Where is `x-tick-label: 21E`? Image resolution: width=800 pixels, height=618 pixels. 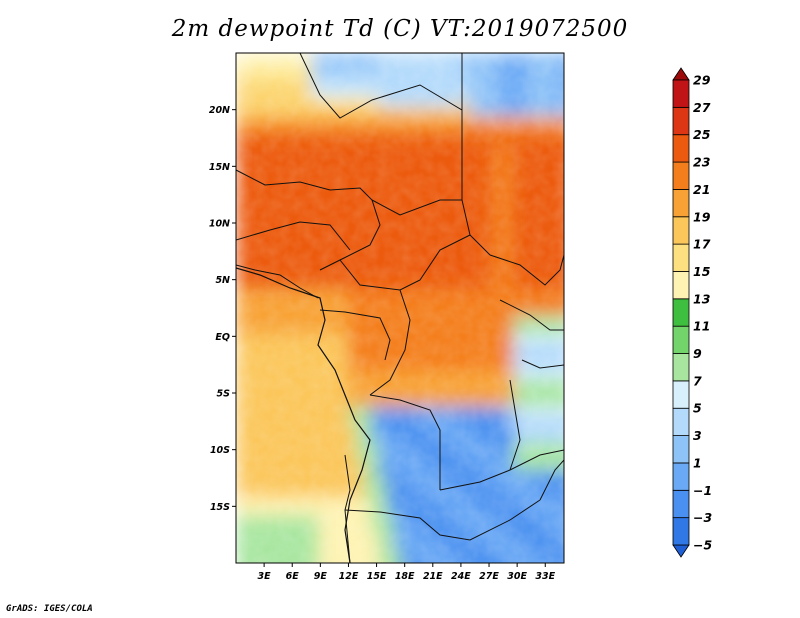
x-tick-label: 21E is located at coordinates (433, 576).